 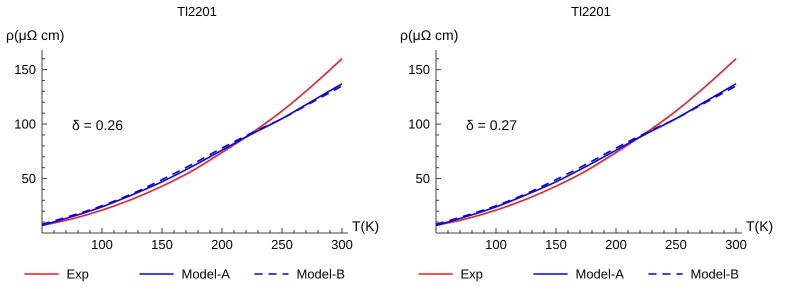 What do you see at coordinates (492, 125) in the screenshot?
I see `annotation: δ = 0.27` at bounding box center [492, 125].